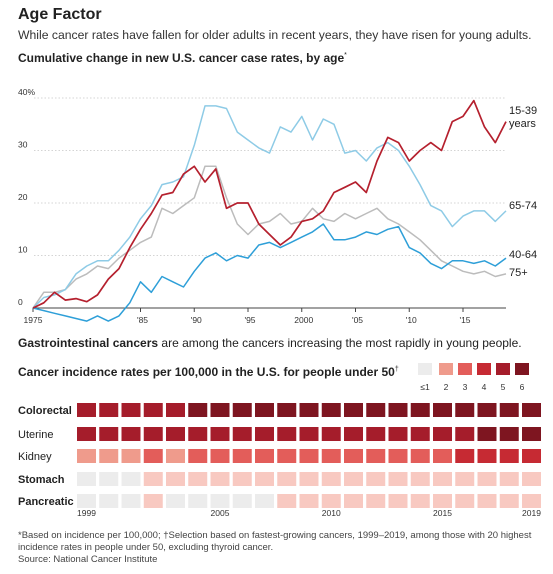 This screenshot has width=553, height=574. I want to click on series-label: 75+, so click(518, 273).